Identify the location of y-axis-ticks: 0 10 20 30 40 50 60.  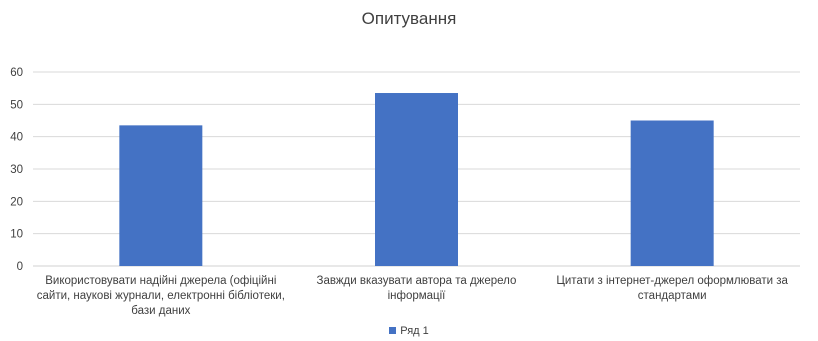
(16, 170).